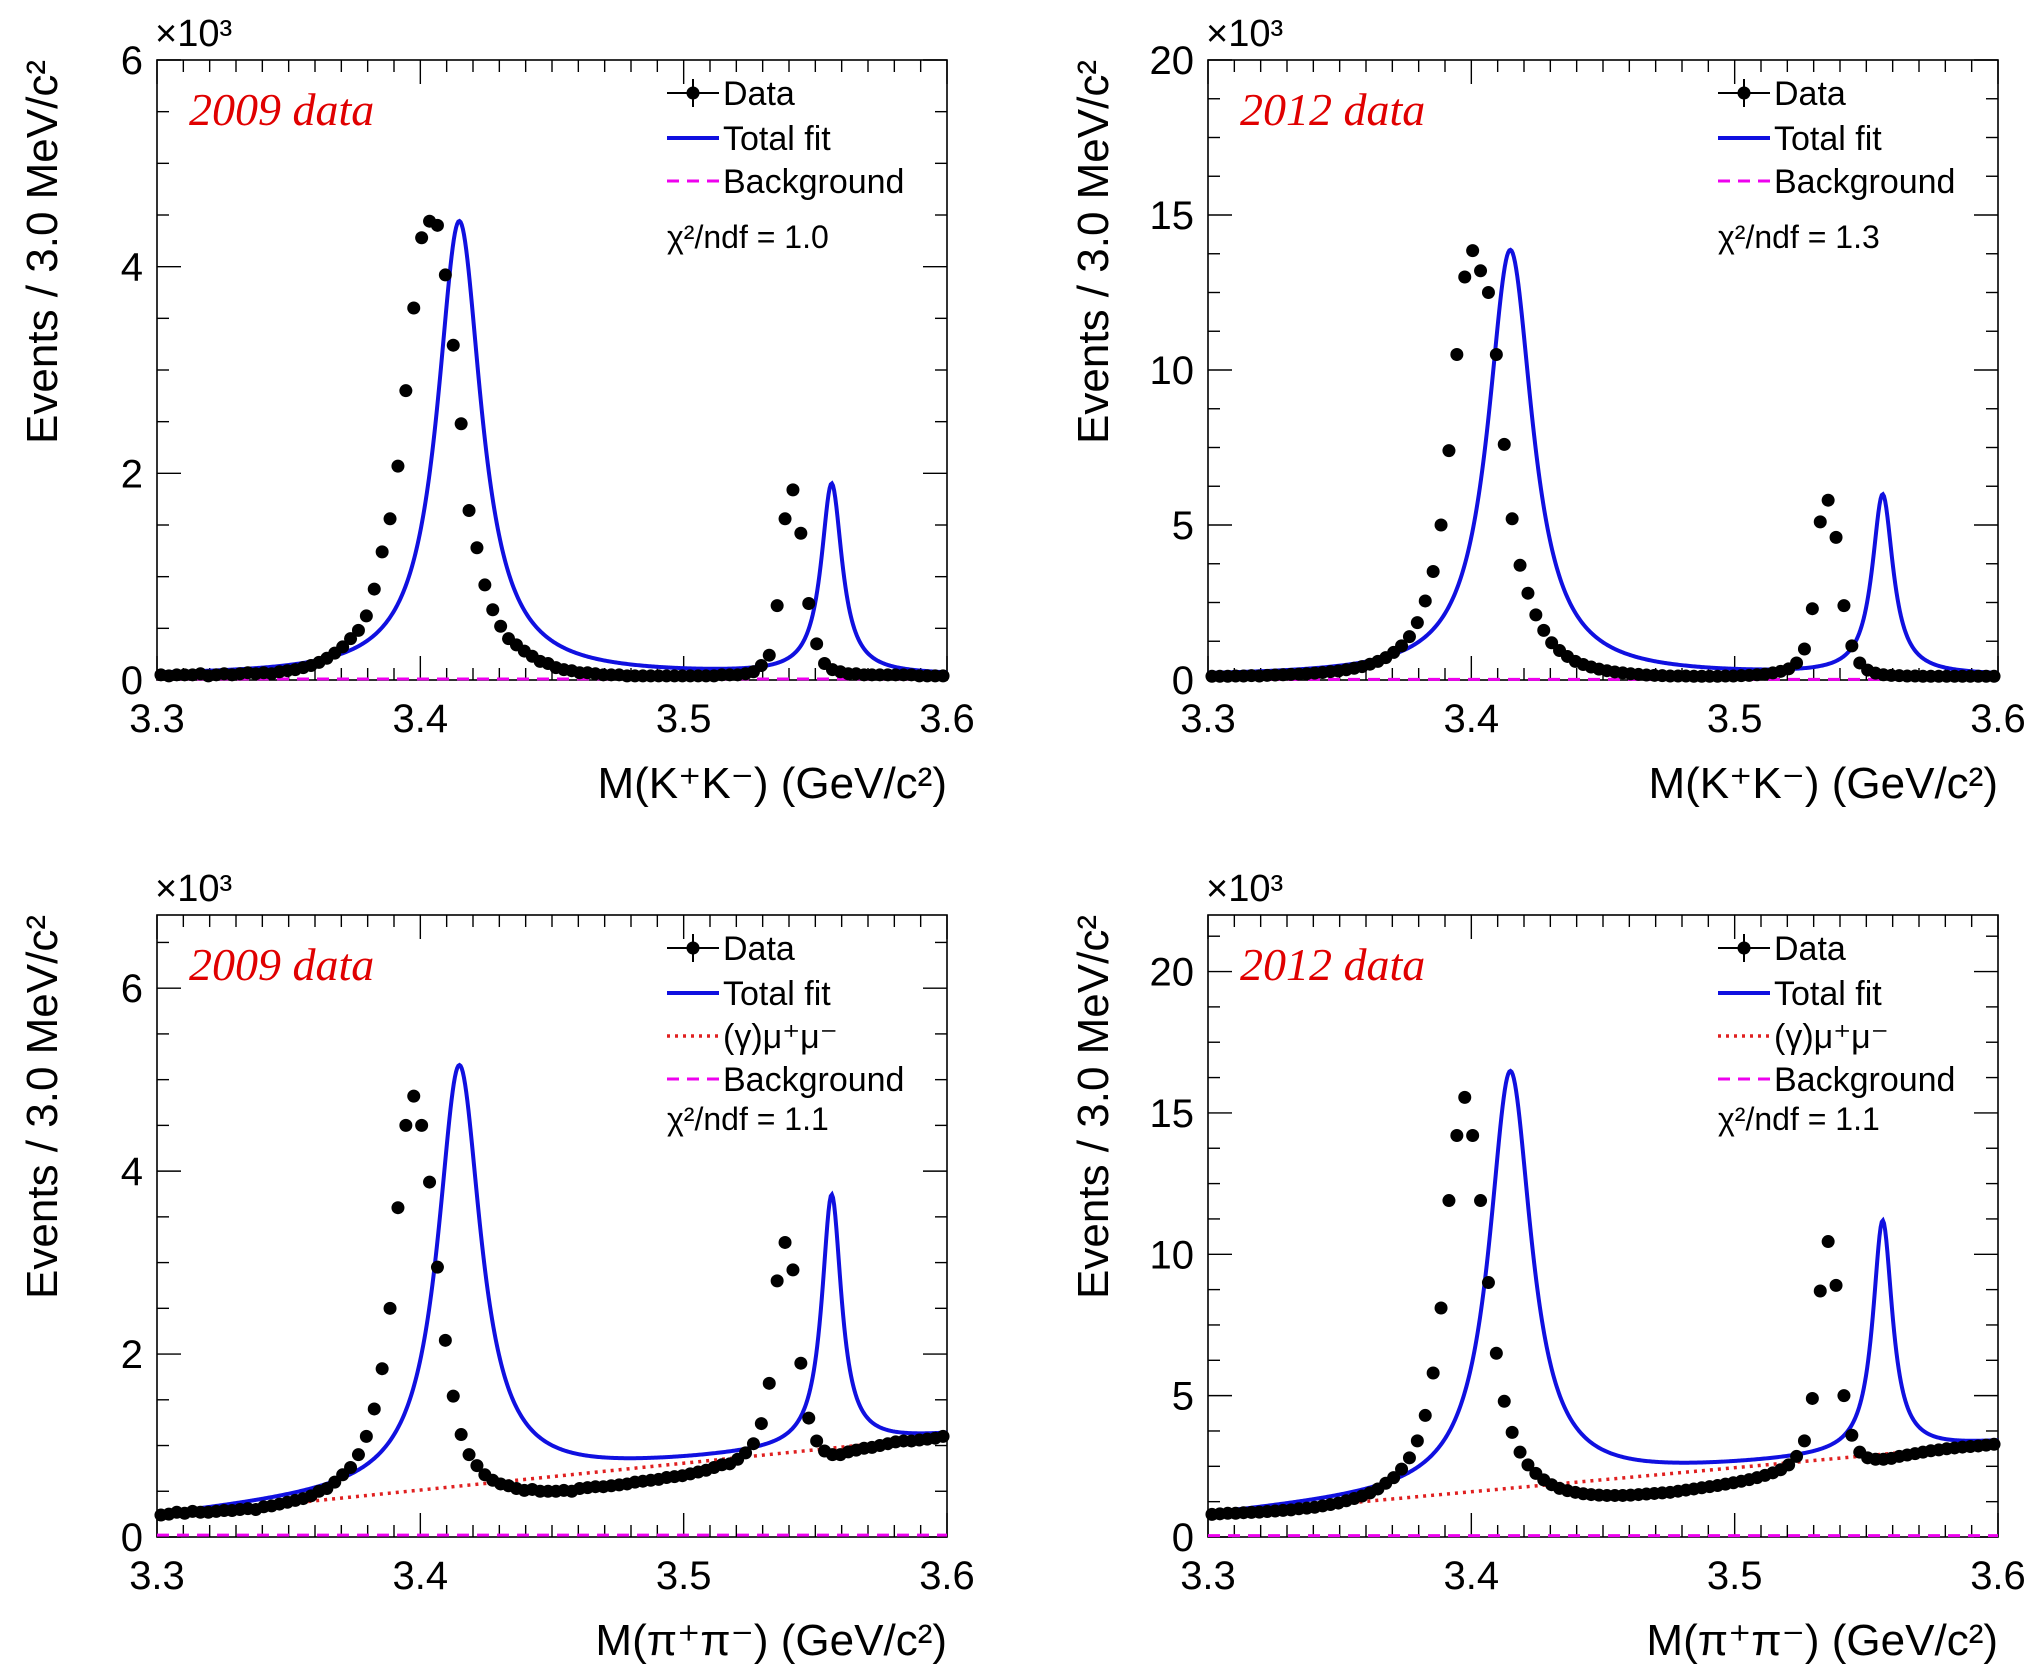 Image resolution: width=2029 pixels, height=1676 pixels. What do you see at coordinates (132, 268) in the screenshot?
I see `y-tick-label: 4` at bounding box center [132, 268].